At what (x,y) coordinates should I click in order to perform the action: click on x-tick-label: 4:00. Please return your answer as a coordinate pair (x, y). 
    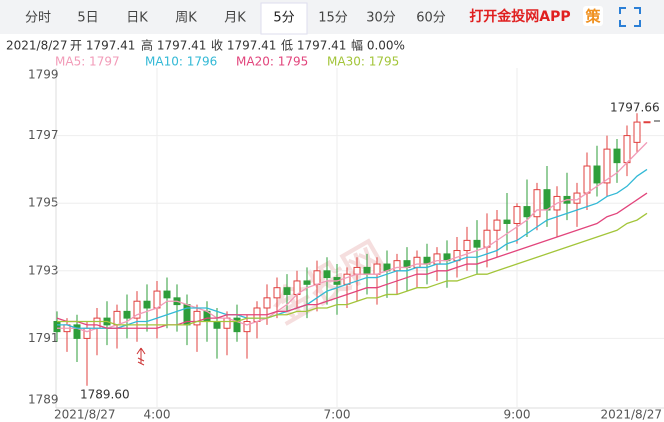
    Looking at the image, I should click on (157, 415).